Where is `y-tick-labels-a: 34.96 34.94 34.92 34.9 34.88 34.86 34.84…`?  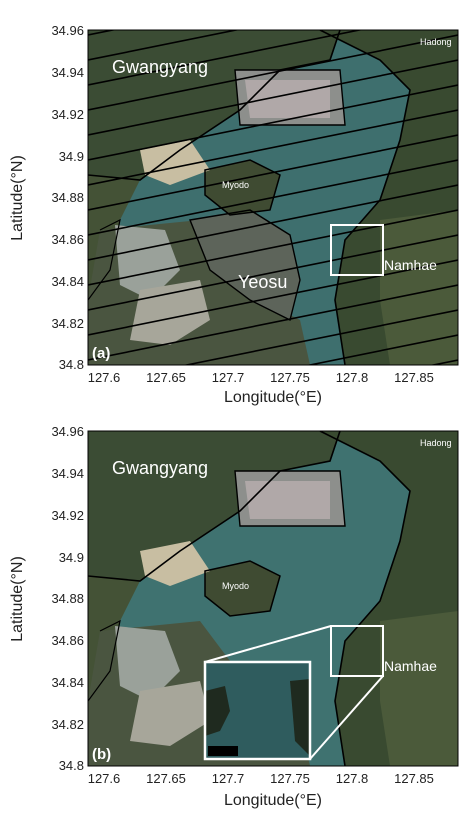
y-tick-labels-a: 34.96 34.94 34.92 34.9 34.88 34.86 34.84… is located at coordinates (67, 197).